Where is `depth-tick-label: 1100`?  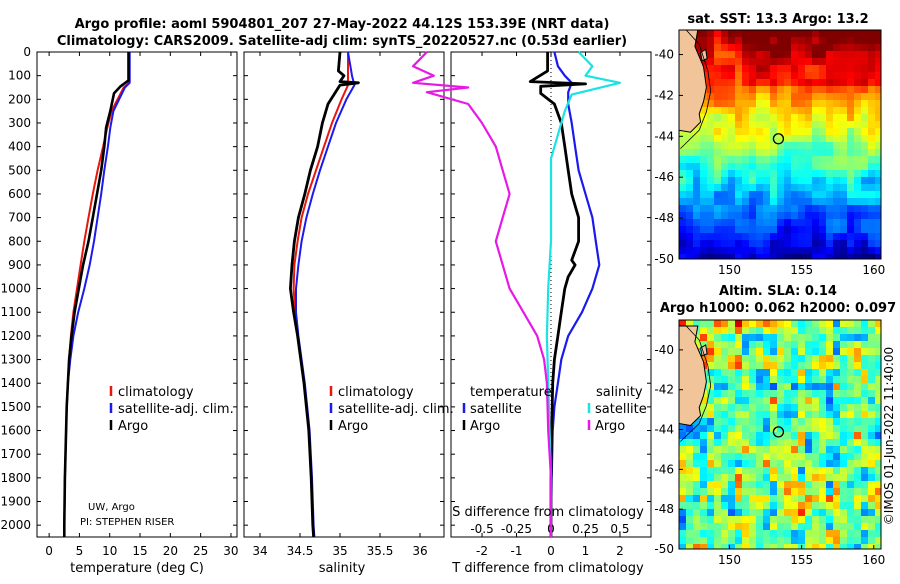 depth-tick-label: 1100 is located at coordinates (15, 312).